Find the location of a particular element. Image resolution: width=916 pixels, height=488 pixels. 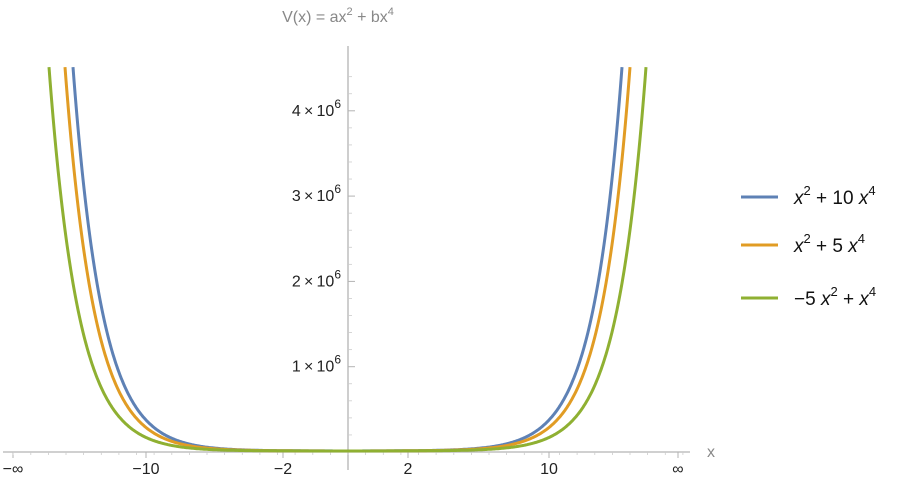

x-tick-label: −∞ is located at coordinates (13, 469).